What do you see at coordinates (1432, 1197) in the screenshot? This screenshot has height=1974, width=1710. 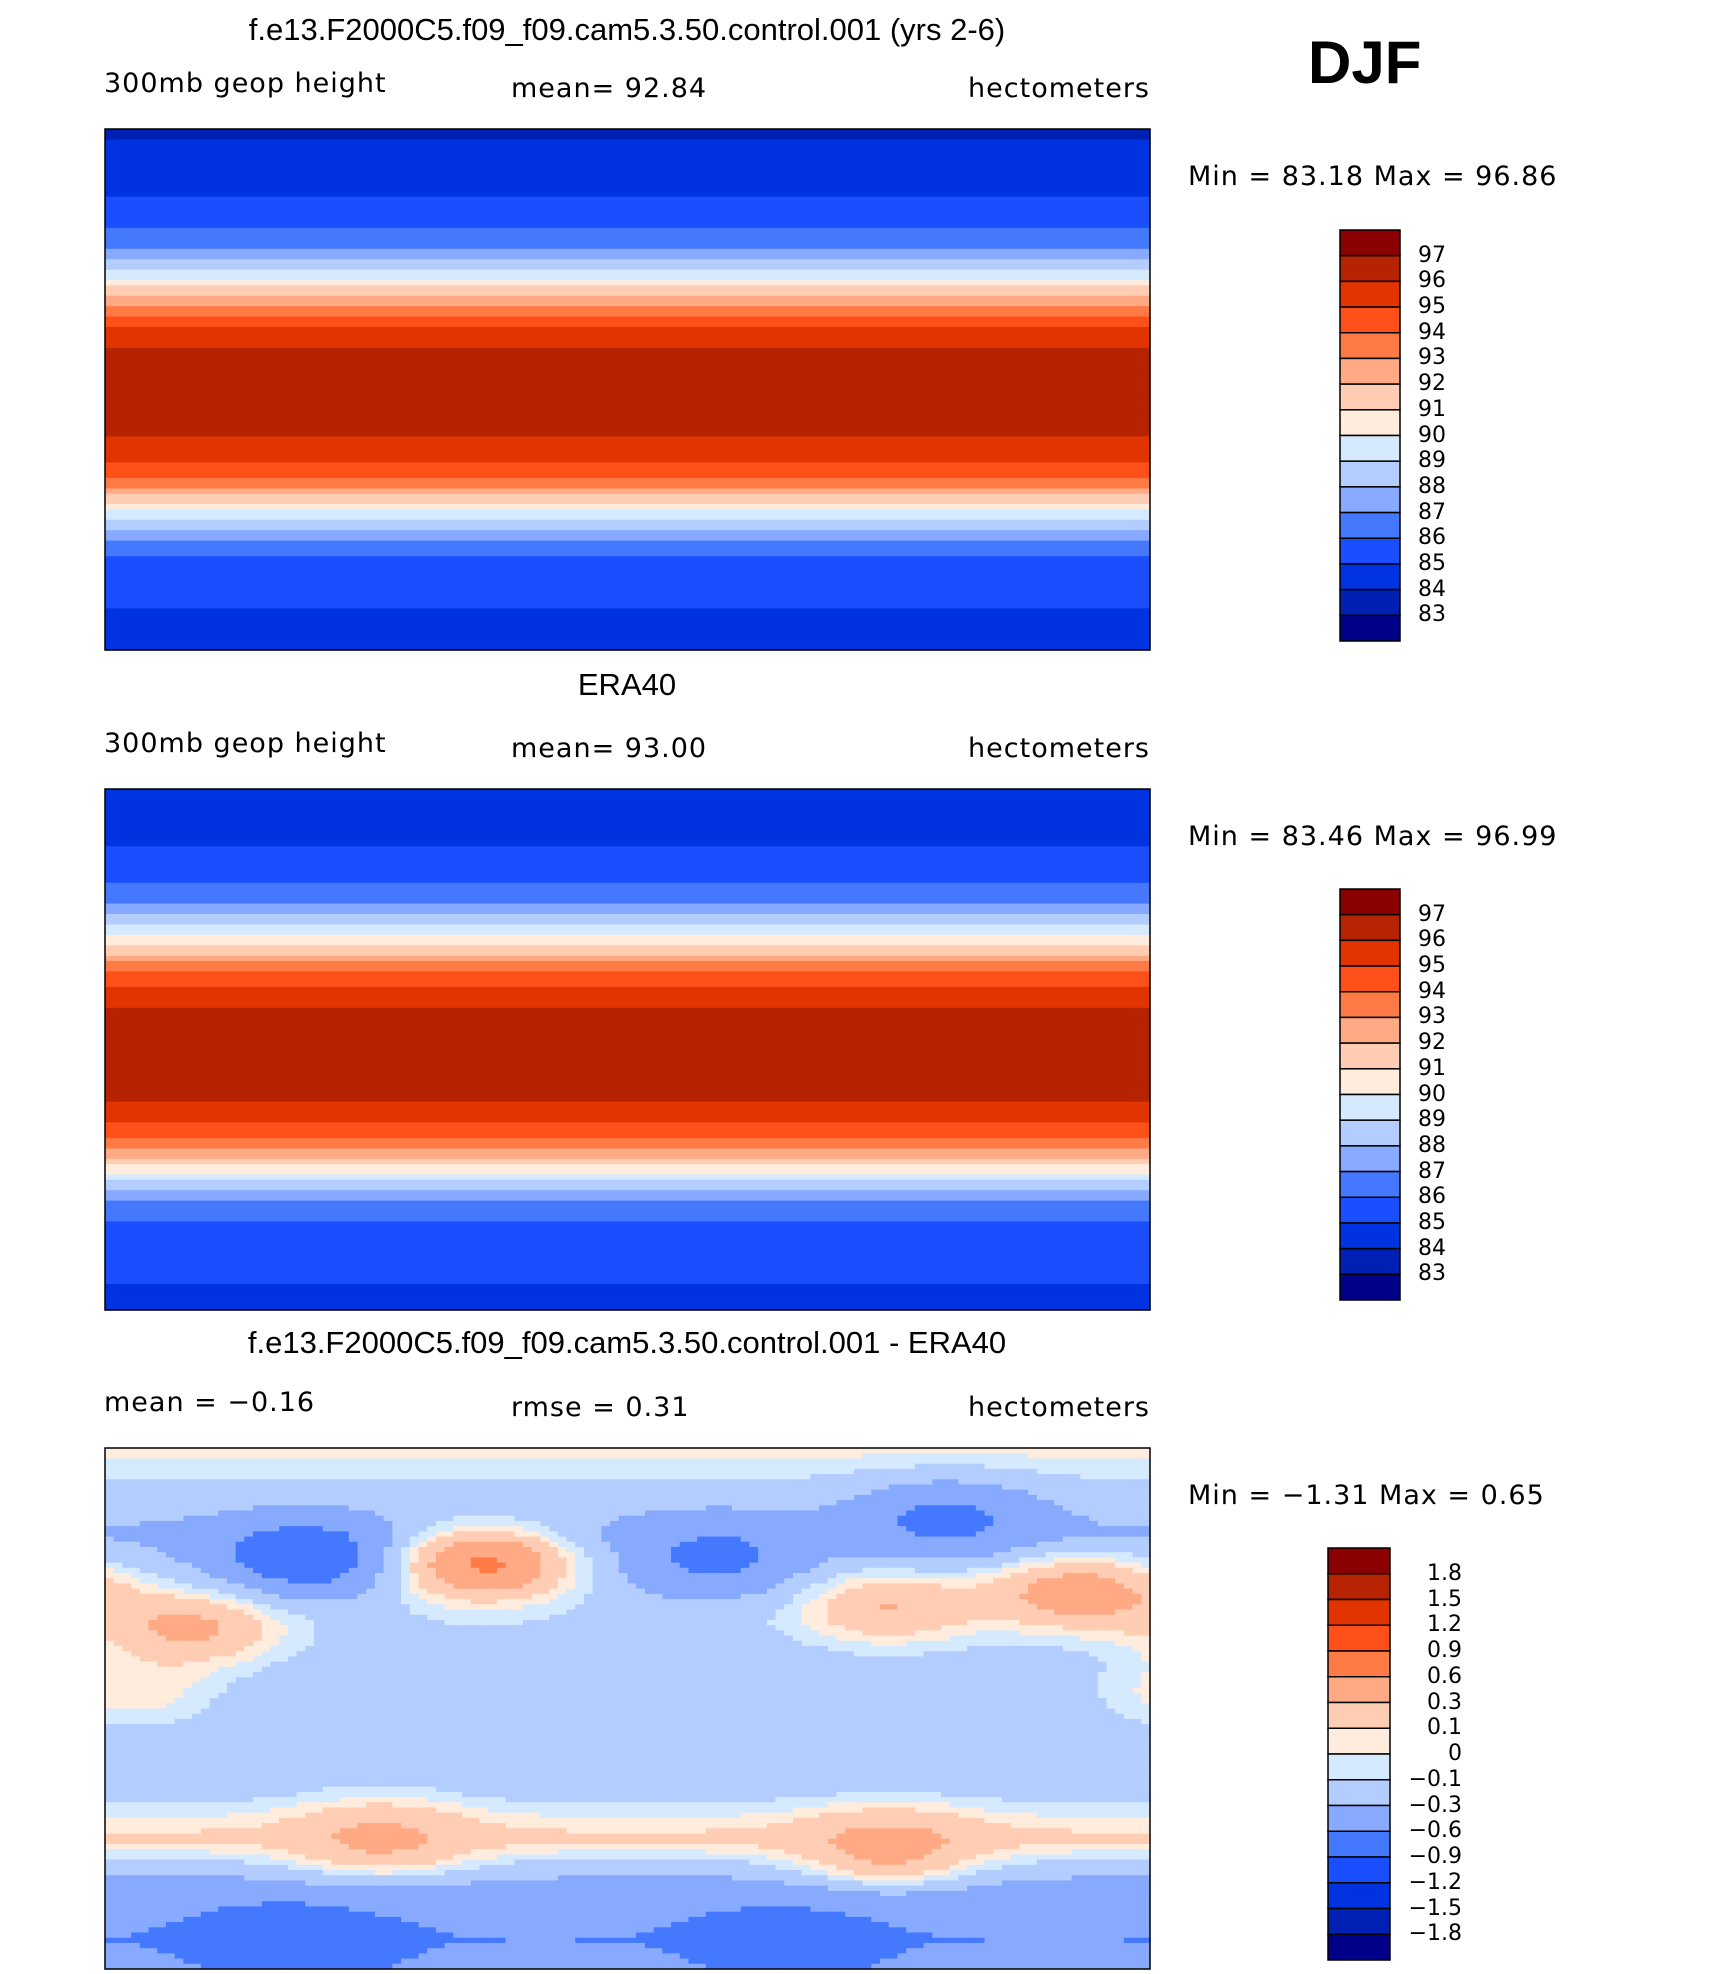 I see `colorbar-label: 86` at bounding box center [1432, 1197].